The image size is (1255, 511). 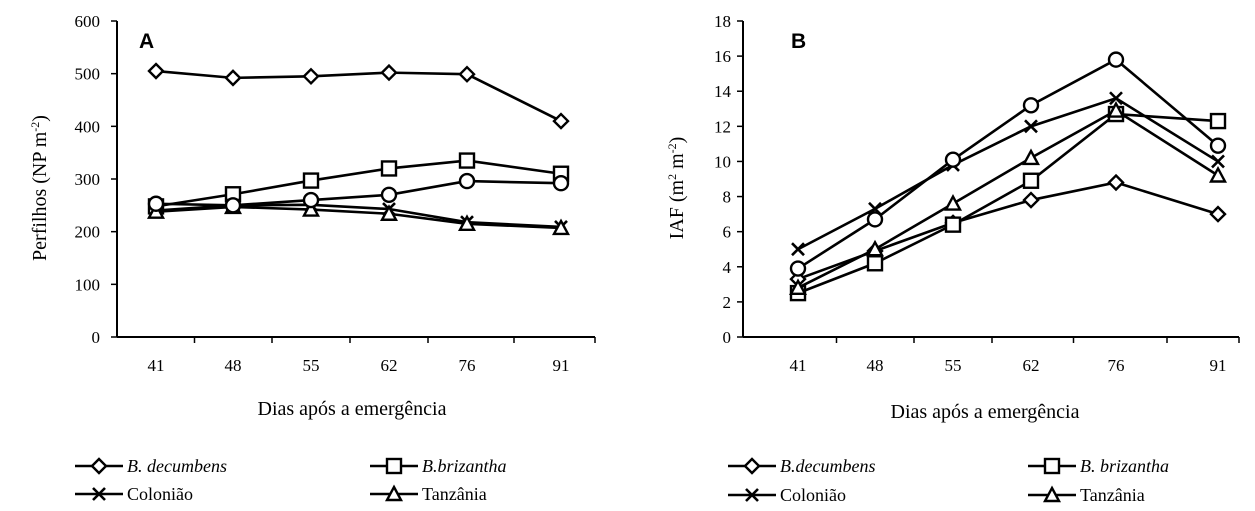 I want to click on panel-a-x-axis-label: Dias após a emergência, so click(x=352, y=409).